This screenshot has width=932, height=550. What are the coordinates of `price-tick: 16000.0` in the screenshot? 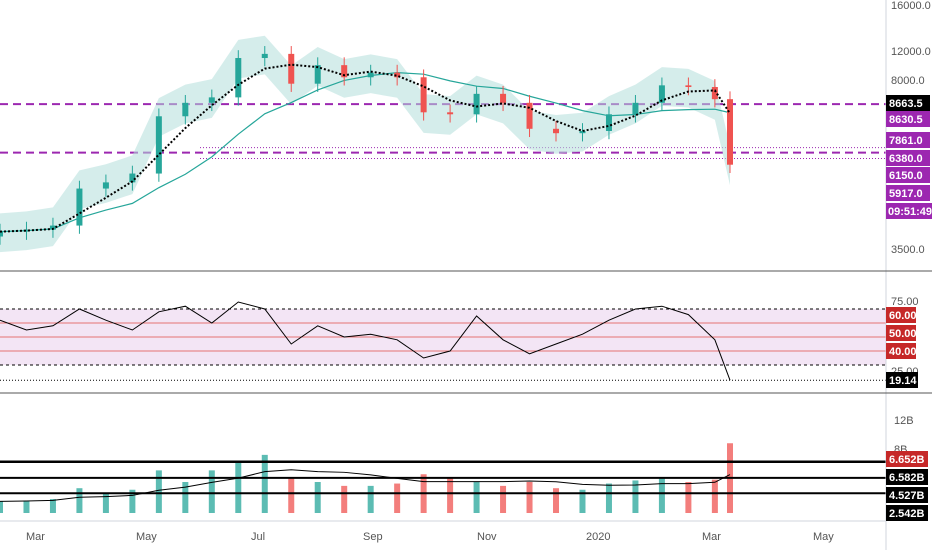 It's located at (911, 6).